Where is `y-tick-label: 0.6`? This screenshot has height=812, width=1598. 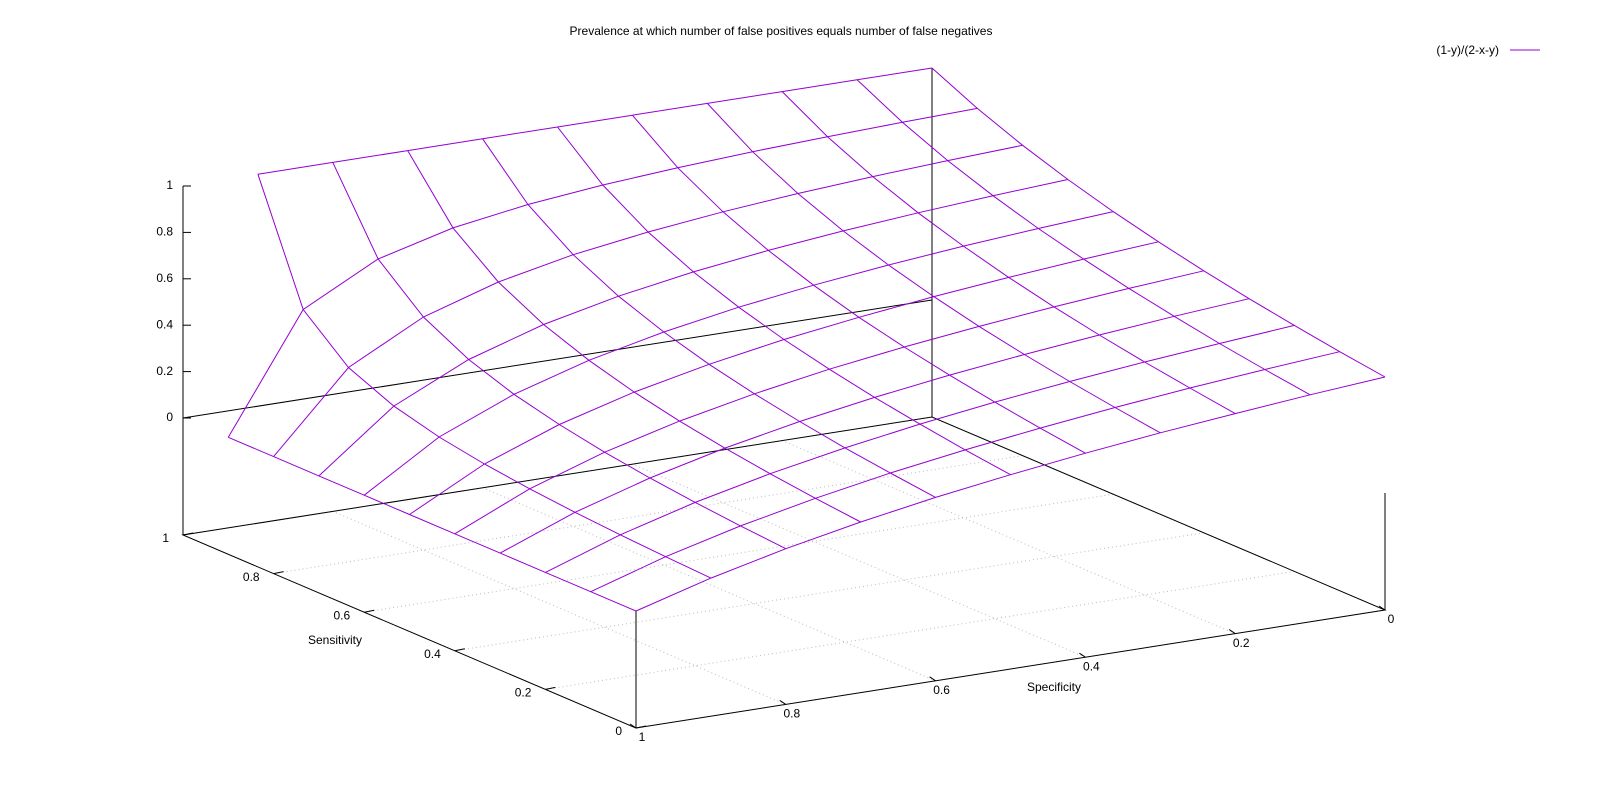
y-tick-label: 0.6 is located at coordinates (941, 690).